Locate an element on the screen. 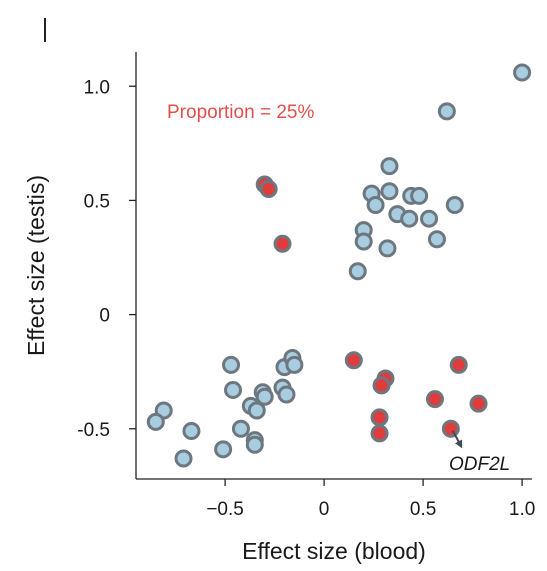 The image size is (547, 571). odf2l-label: ODF2L is located at coordinates (479, 464).